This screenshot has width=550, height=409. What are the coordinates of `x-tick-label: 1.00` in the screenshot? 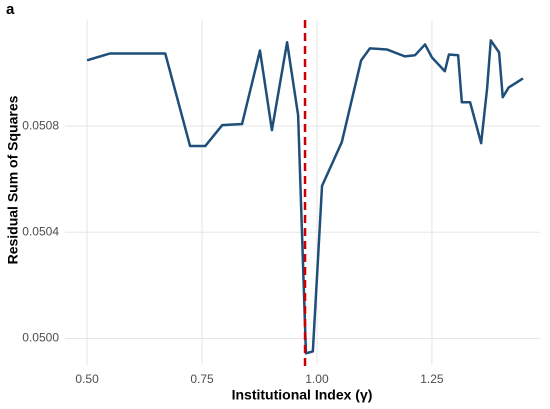 It's located at (317, 379).